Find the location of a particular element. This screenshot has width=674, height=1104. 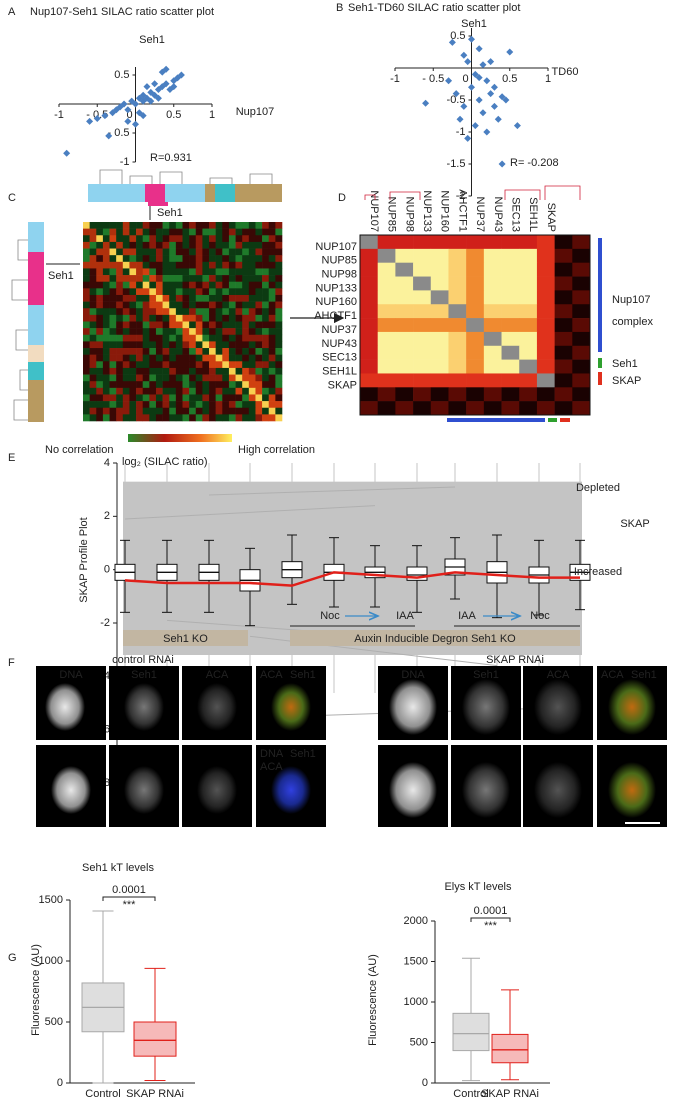

y-tick-label: 0 is located at coordinates (107, 570).